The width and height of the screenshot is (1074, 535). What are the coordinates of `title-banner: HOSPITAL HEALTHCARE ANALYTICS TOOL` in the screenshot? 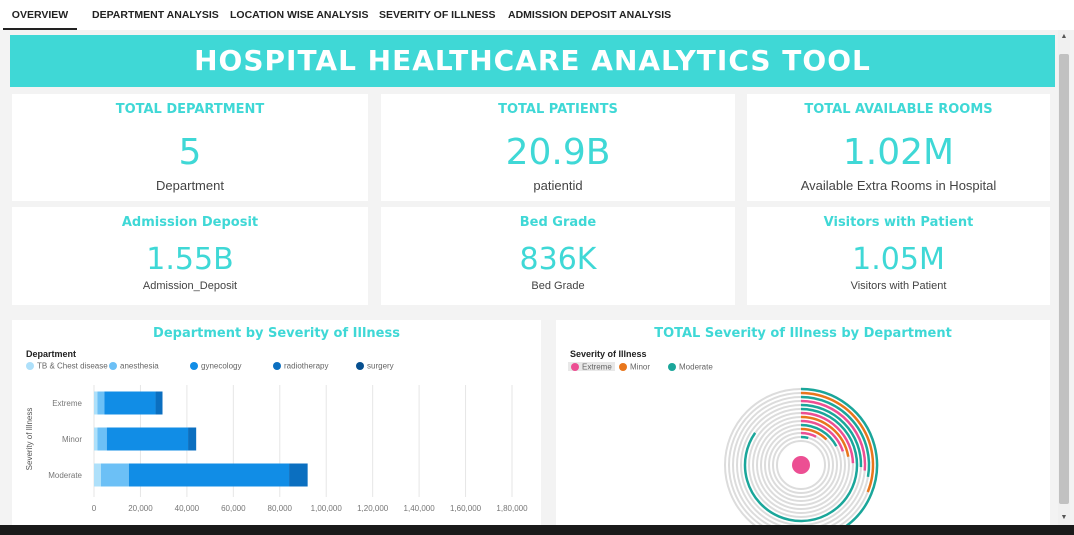 It's located at (532, 61).